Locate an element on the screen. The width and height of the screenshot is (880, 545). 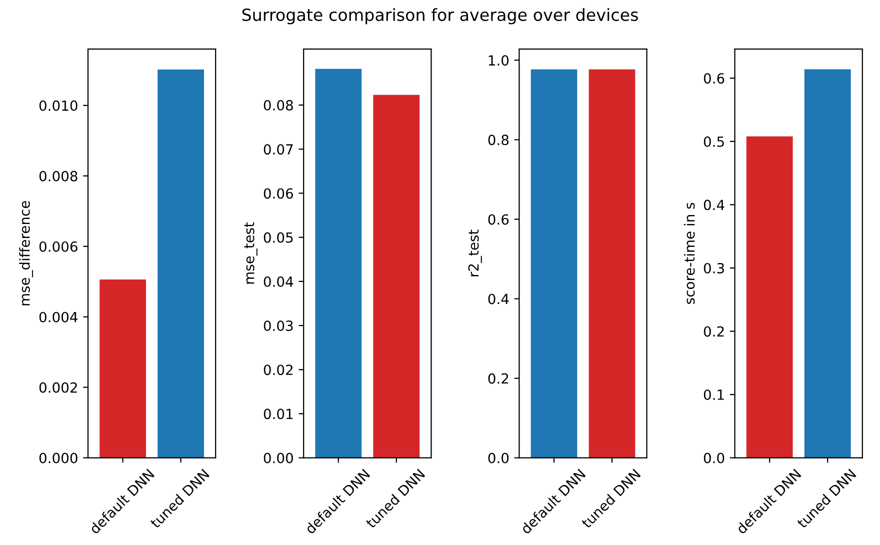
y-tick-label: 0.1 is located at coordinates (714, 394).